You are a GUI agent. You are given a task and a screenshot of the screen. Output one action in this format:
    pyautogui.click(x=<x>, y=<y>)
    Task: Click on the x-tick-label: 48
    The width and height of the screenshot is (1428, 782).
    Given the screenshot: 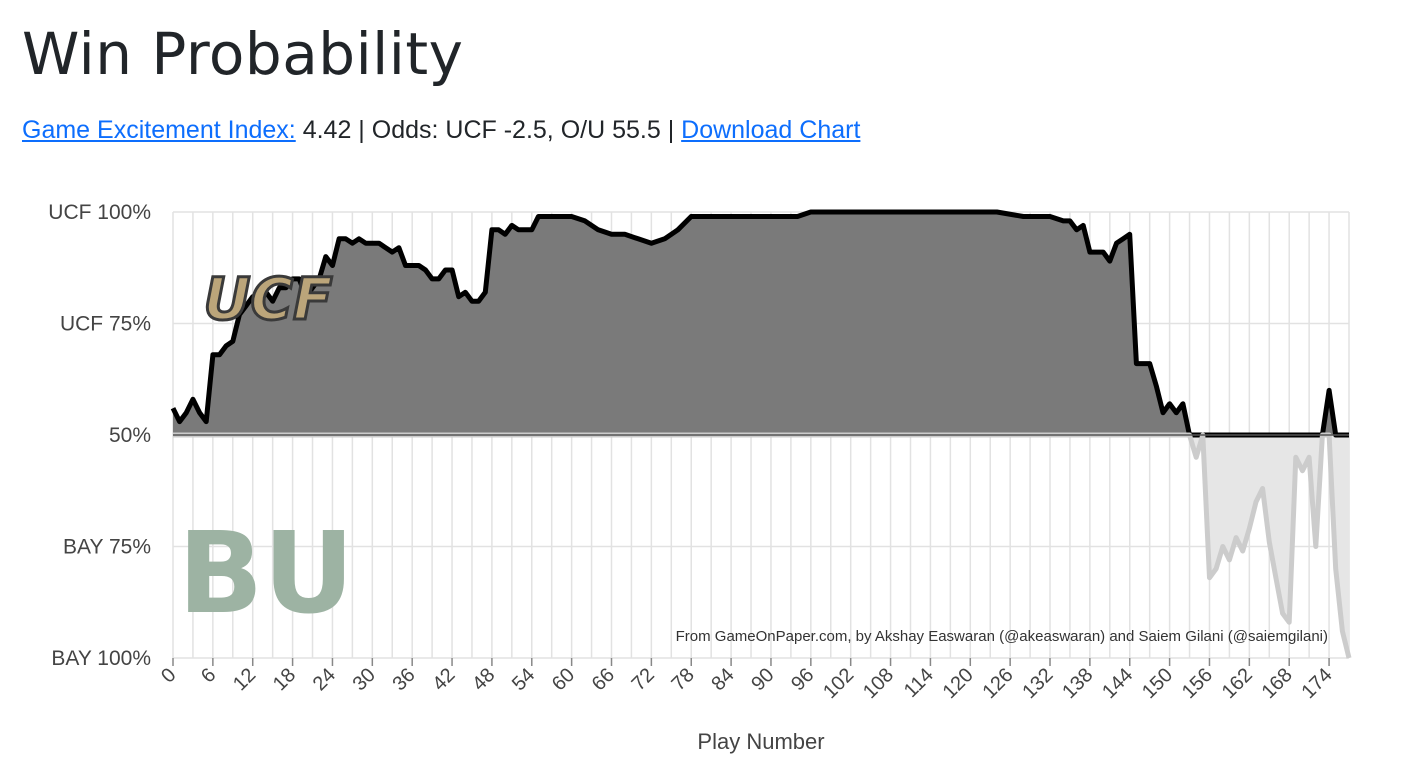 What is the action you would take?
    pyautogui.click(x=483, y=679)
    